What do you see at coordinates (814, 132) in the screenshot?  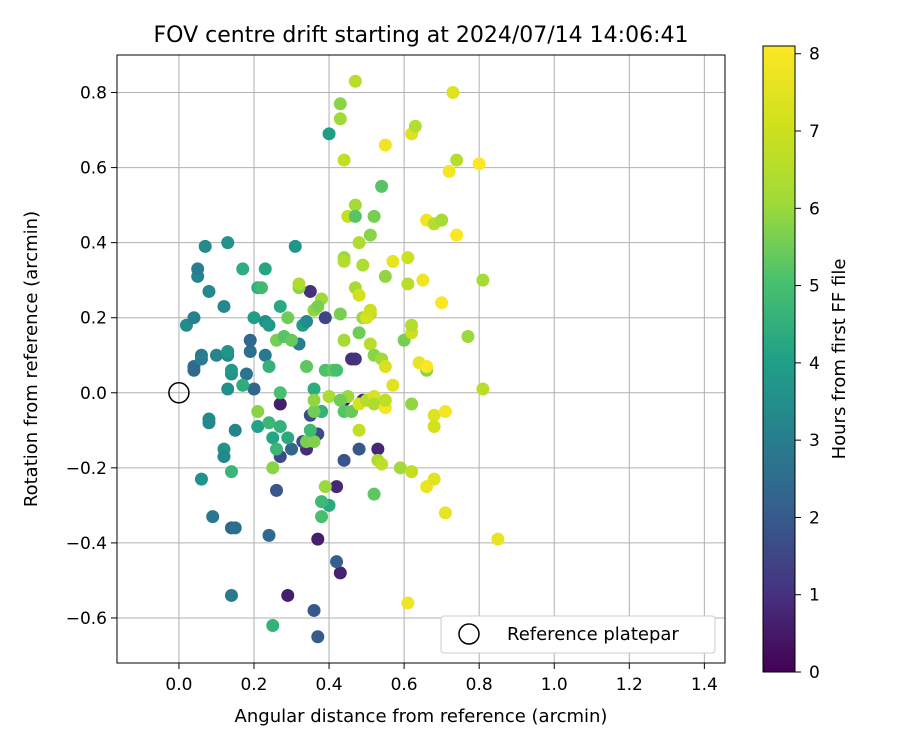 I see `colorbar-tick-label: 7` at bounding box center [814, 132].